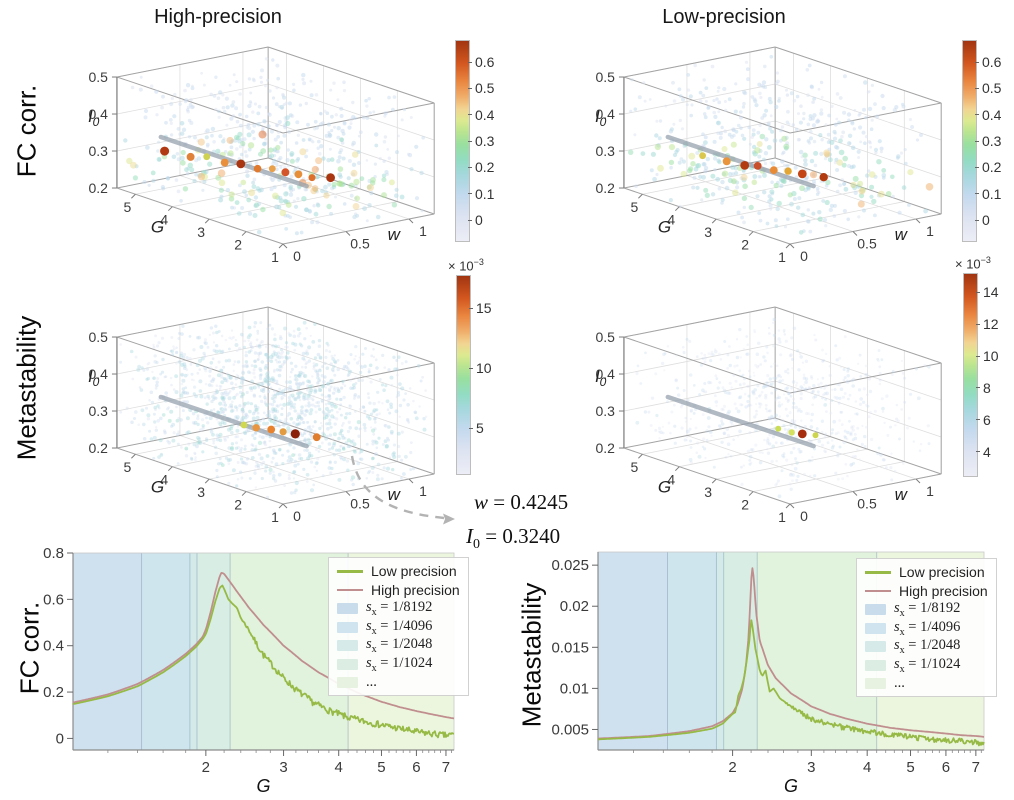 The height and width of the screenshot is (800, 1014). What do you see at coordinates (875, 647) in the screenshot?
I see `legend-patch-swatch` at bounding box center [875, 647].